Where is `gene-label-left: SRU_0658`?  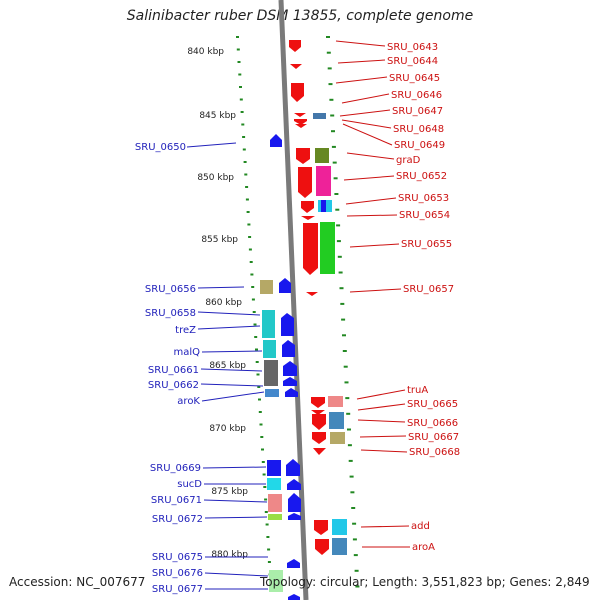 gene-label-left: SRU_0658 is located at coordinates (170, 313).